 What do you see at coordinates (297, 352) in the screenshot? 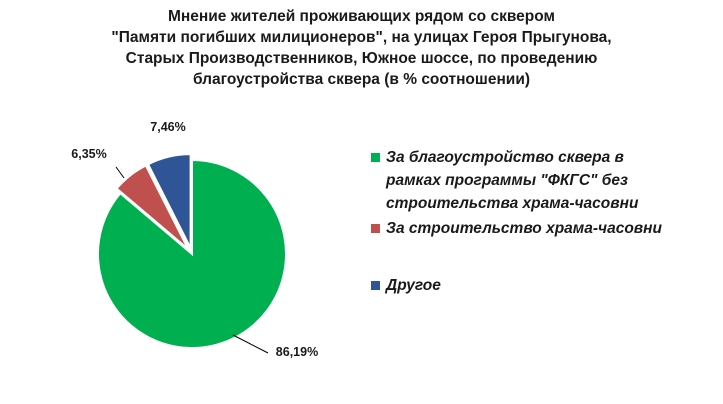
I see `data-label: 86,19%` at bounding box center [297, 352].